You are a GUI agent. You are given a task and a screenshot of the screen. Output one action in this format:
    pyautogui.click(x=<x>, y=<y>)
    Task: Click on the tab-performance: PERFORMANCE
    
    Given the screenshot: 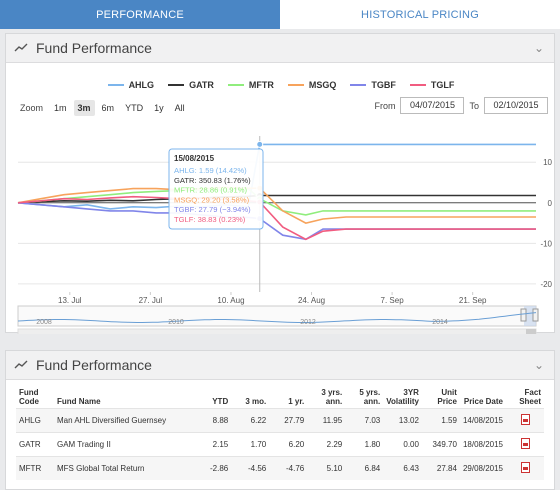 What is the action you would take?
    pyautogui.click(x=140, y=14)
    